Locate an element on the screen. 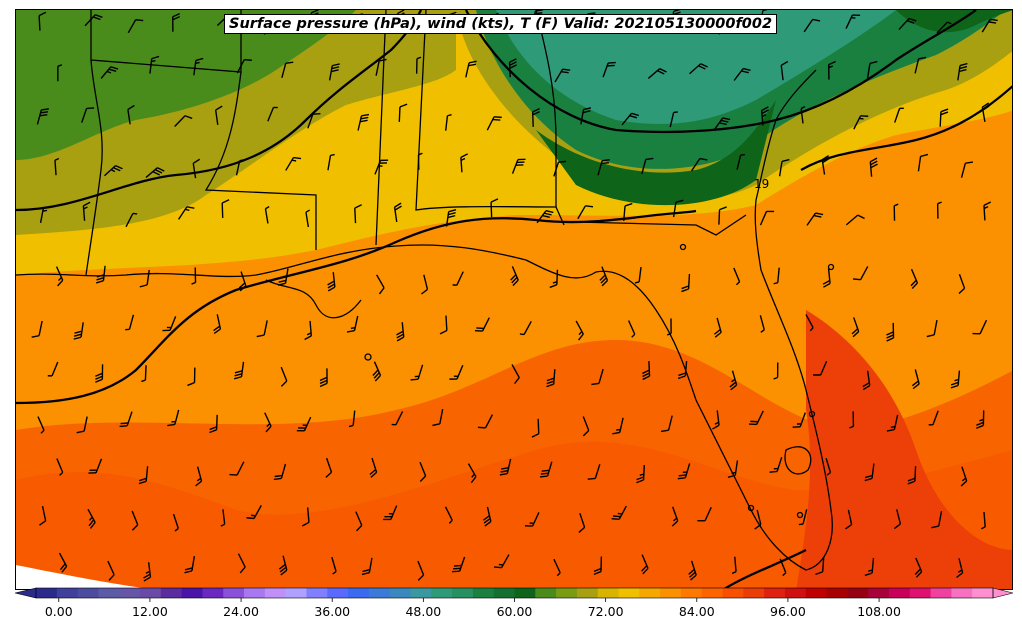 Image resolution: width=1022 pixels, height=633 pixels. fl-ga-boundary is located at coordinates (661, 225).